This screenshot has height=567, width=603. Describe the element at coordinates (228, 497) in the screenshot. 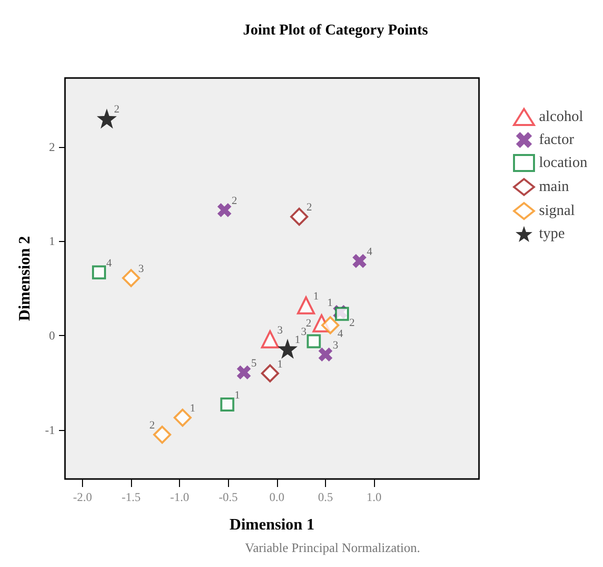

I see `x-tick-label: -0.5` at that location.